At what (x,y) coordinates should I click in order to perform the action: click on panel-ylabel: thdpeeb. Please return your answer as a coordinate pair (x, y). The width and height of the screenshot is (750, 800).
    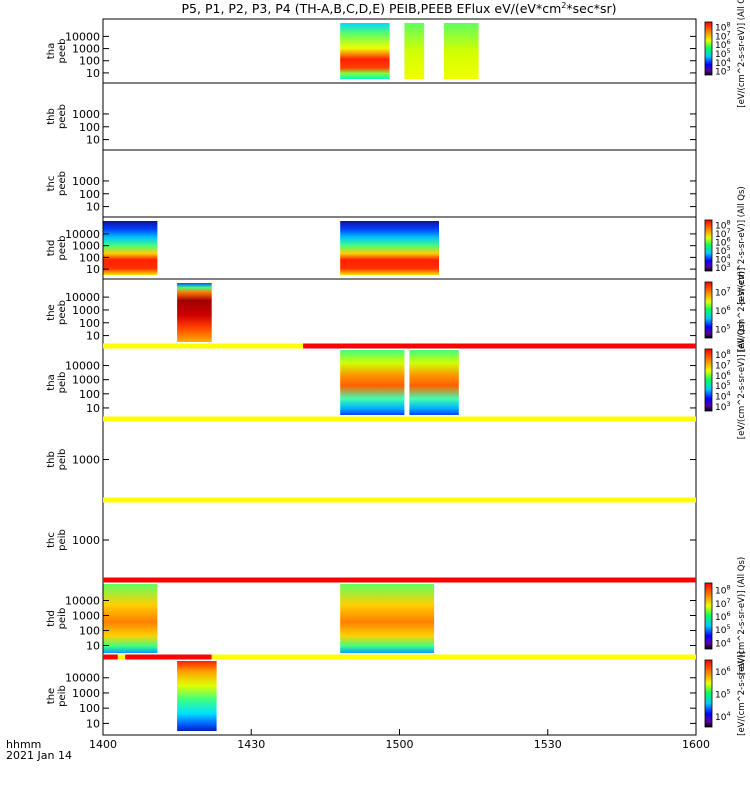
    Looking at the image, I should click on (57, 248).